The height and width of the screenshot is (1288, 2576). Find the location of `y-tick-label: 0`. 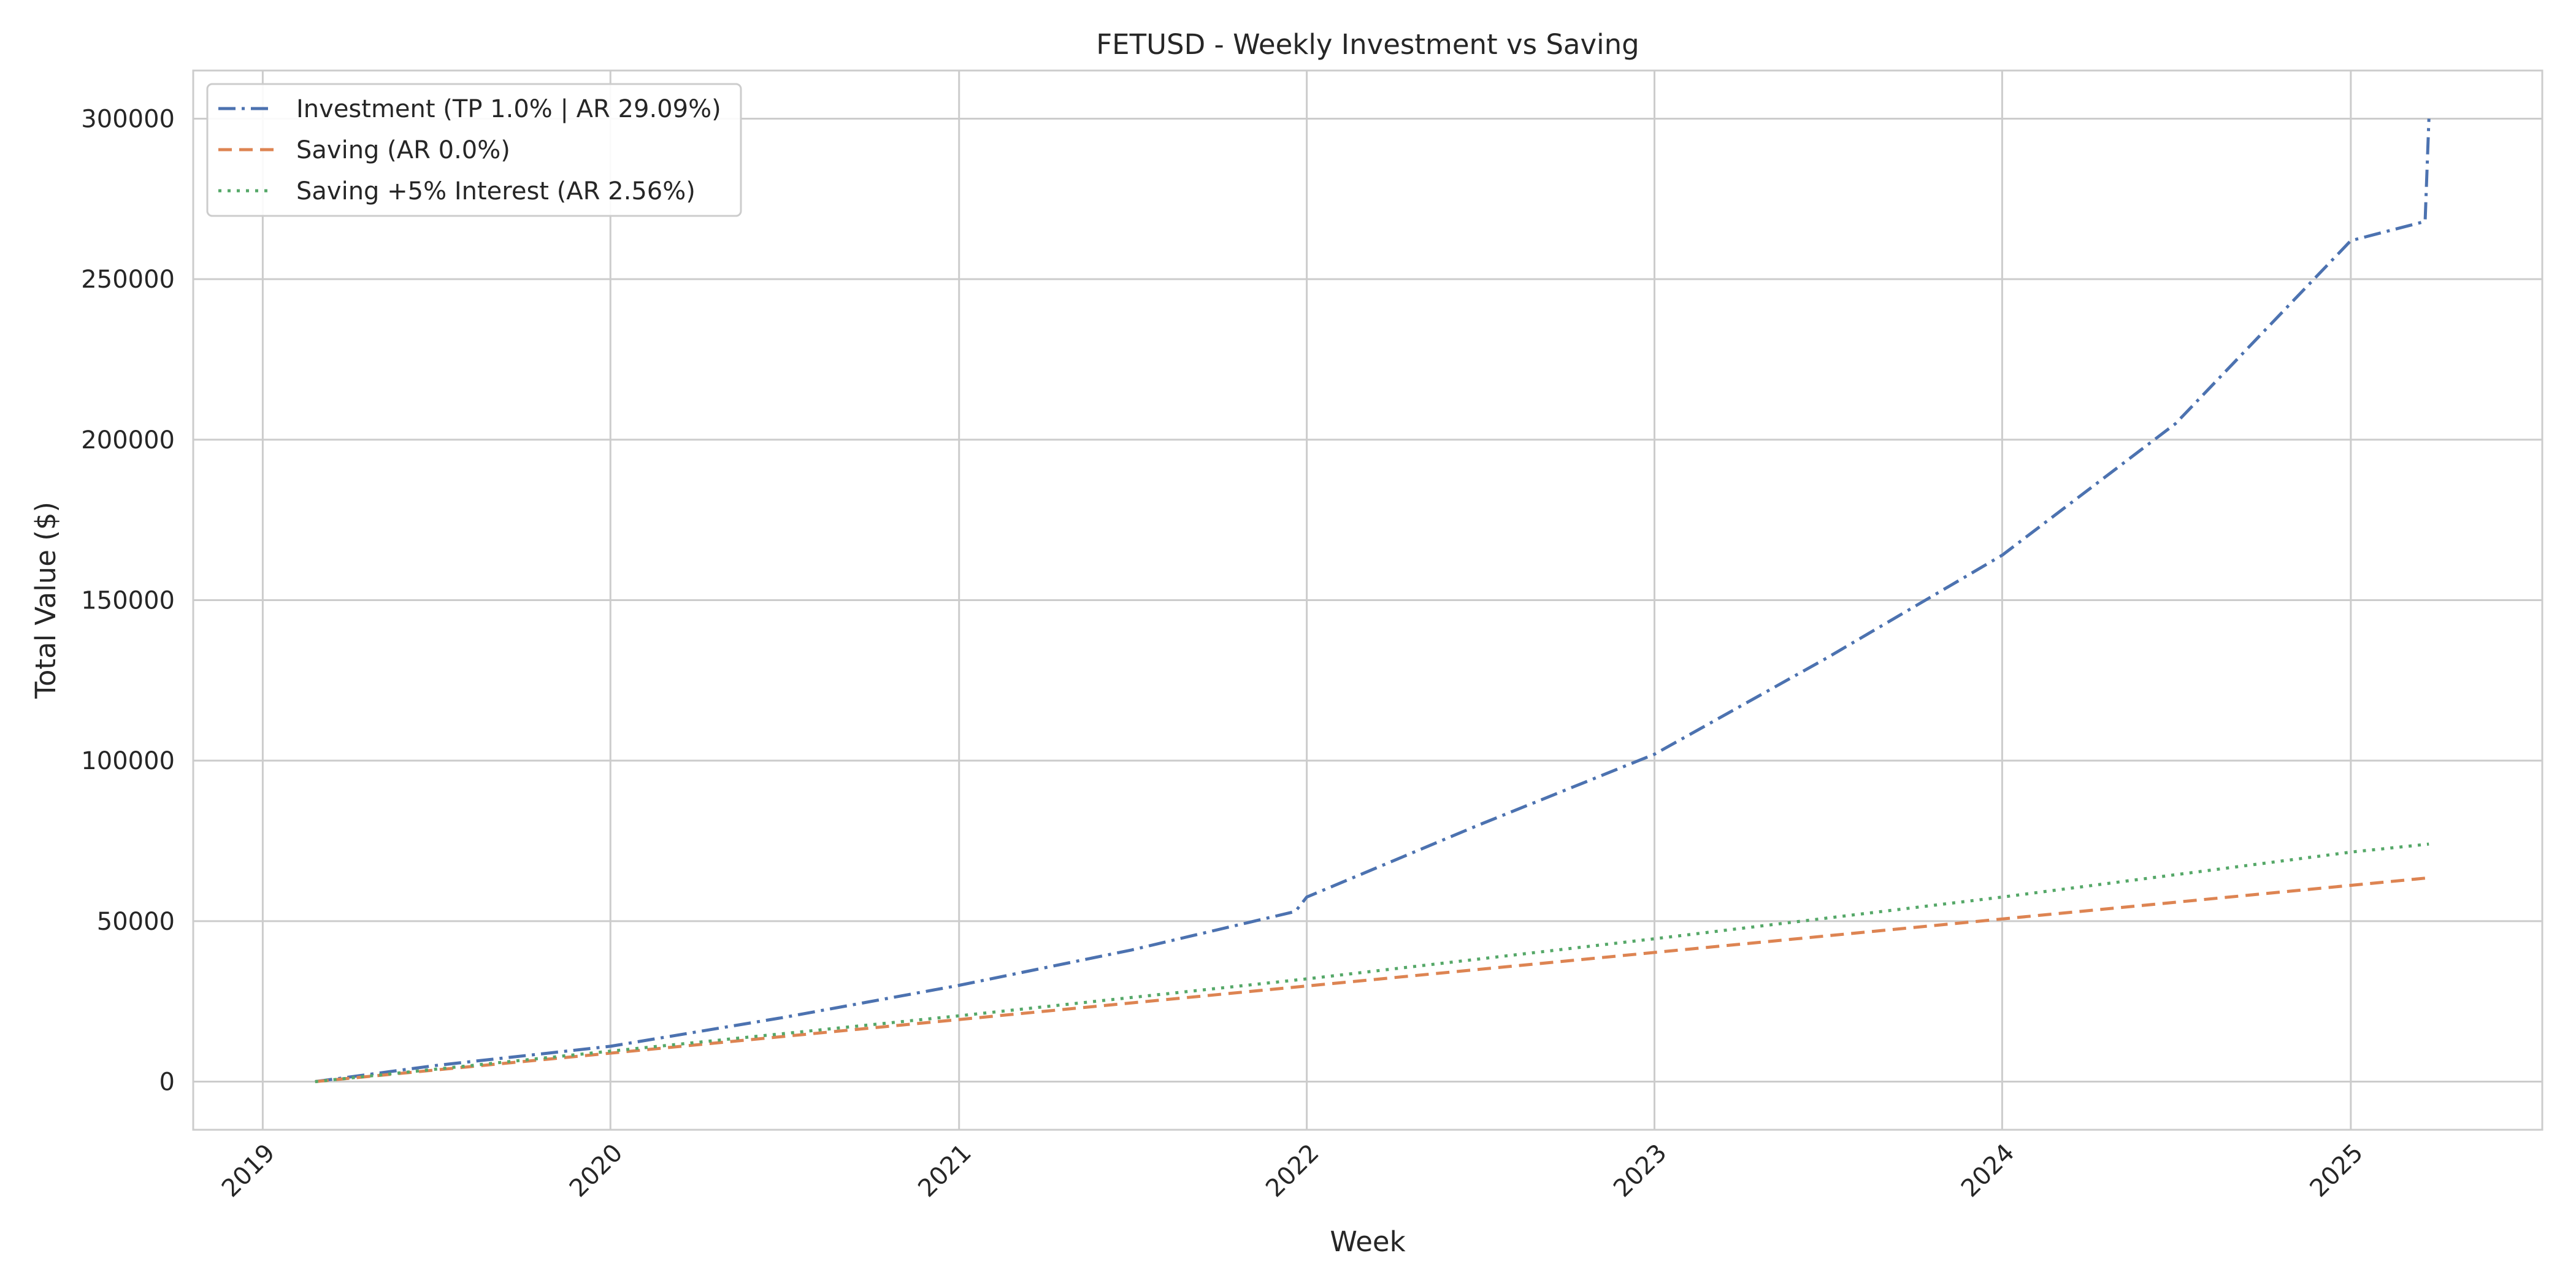

y-tick-label: 0 is located at coordinates (167, 1082).